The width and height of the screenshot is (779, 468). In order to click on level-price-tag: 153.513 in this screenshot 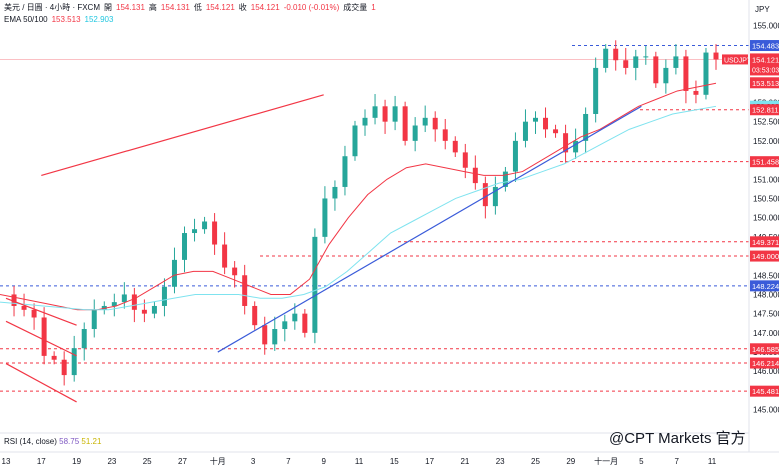, I will do `click(765, 83)`.